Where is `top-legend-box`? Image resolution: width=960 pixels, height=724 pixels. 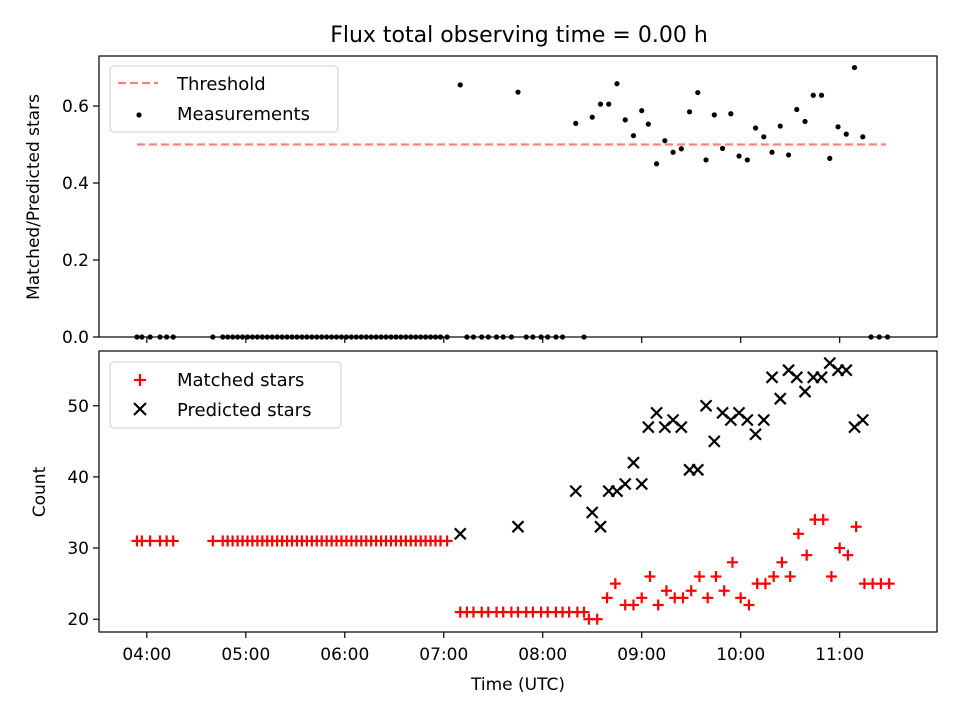 top-legend-box is located at coordinates (224, 99).